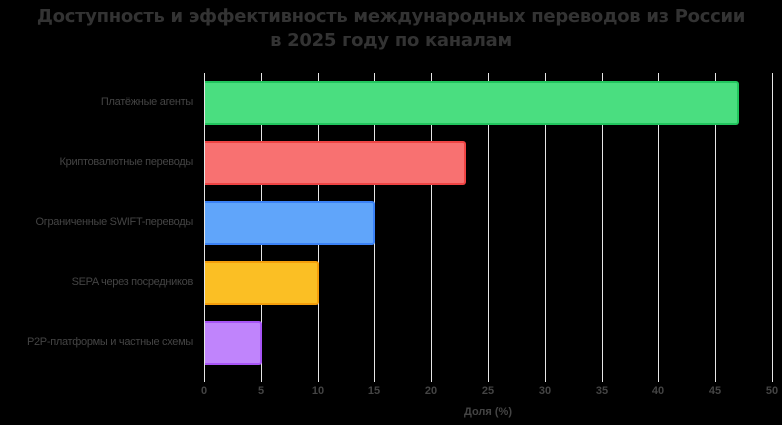 This screenshot has height=425, width=782. I want to click on y-category-label: SEPA через посредников, so click(132, 282).